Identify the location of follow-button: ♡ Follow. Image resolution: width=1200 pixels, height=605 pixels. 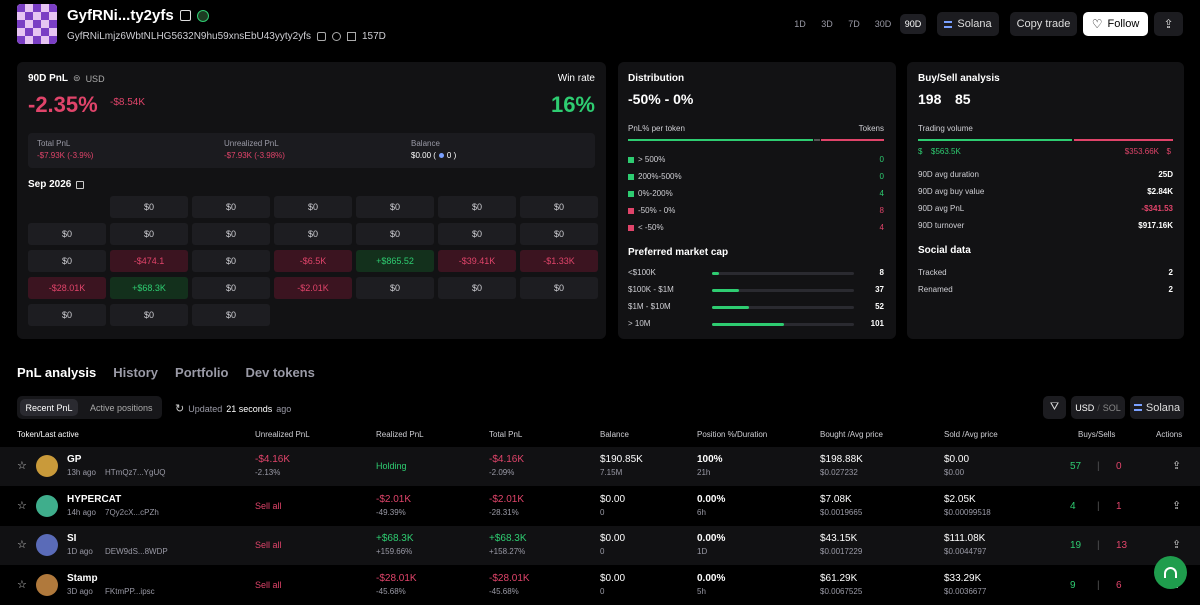
(1115, 24).